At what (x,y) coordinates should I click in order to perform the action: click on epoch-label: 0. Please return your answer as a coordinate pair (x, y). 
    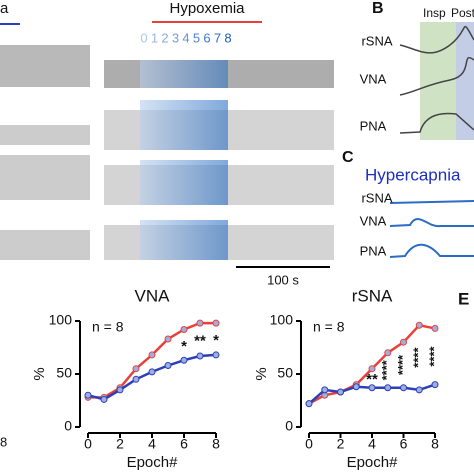
    Looking at the image, I should click on (143, 37).